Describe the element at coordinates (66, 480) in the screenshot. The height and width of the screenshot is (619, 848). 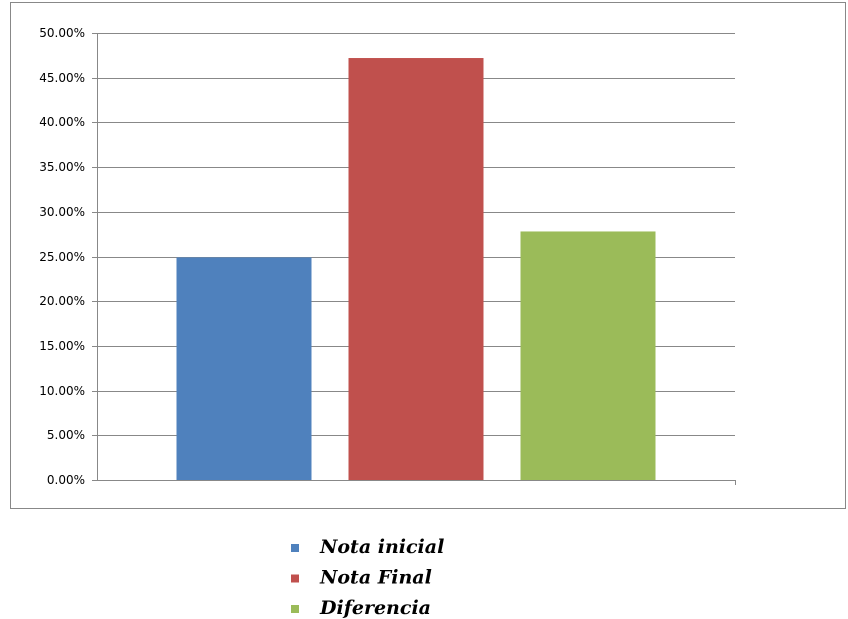
I see `y-tick-label: 0.00%` at that location.